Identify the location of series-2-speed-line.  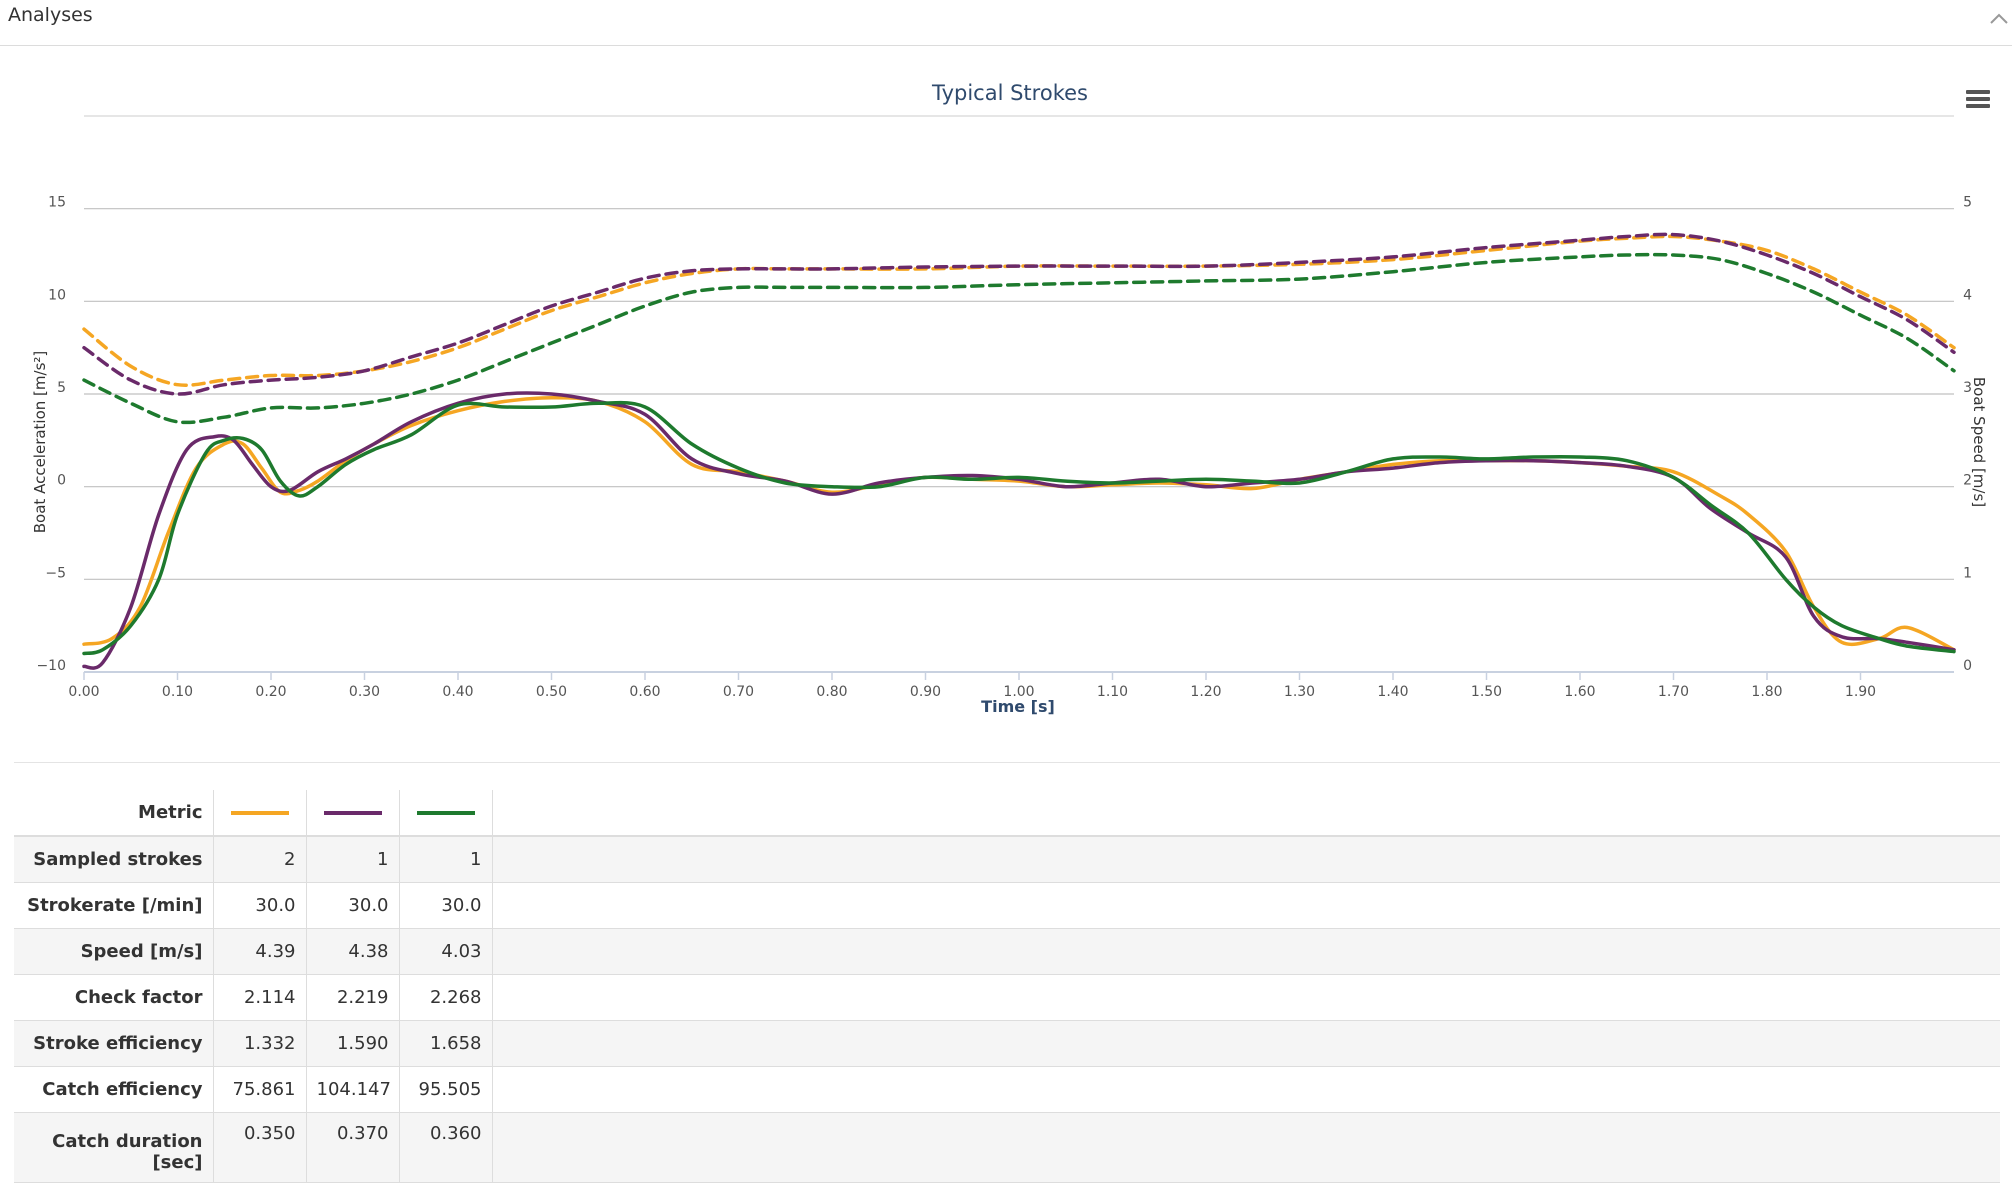
(1019, 314).